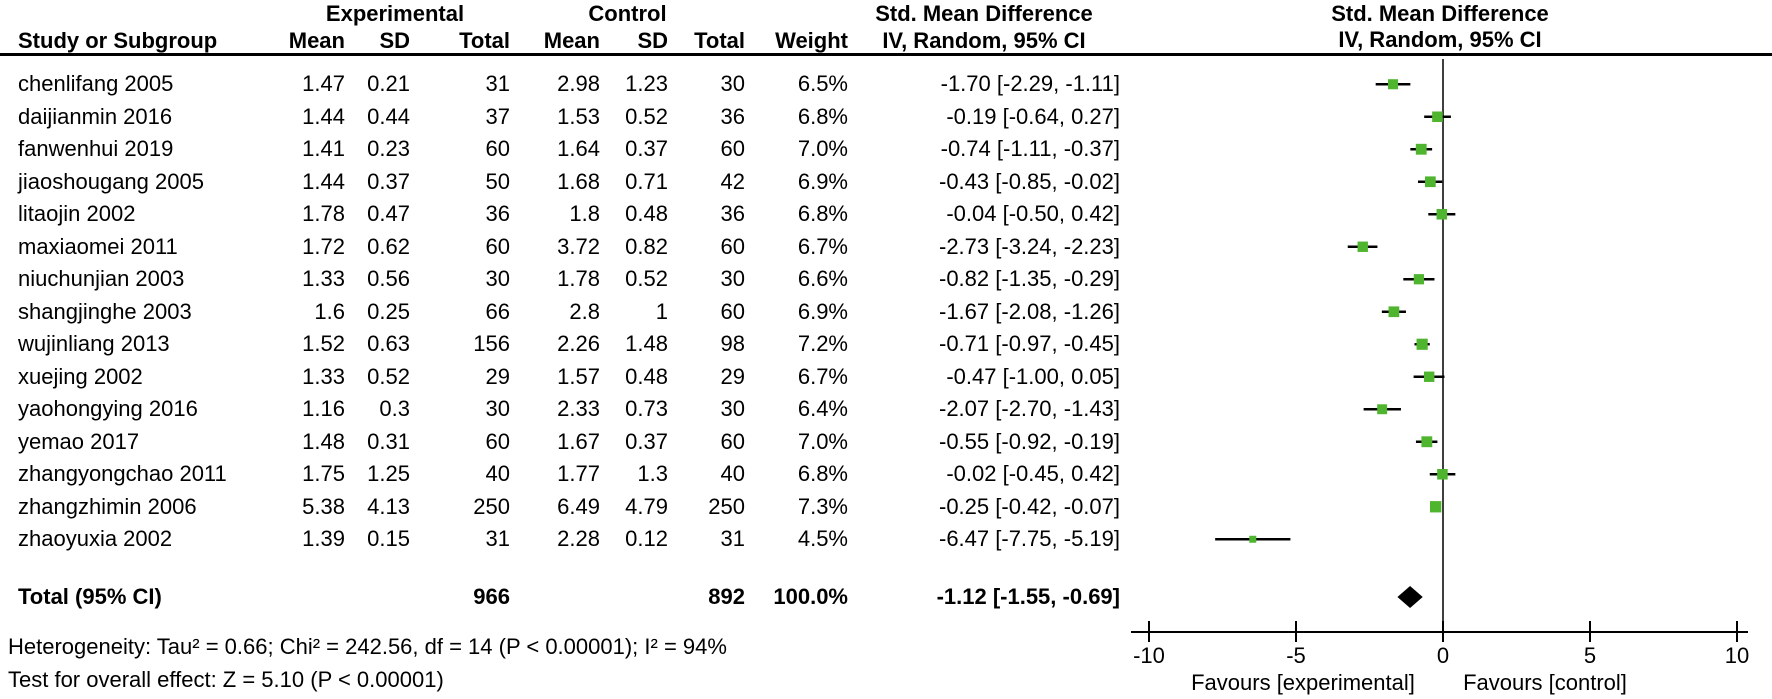 The image size is (1772, 699). Describe the element at coordinates (1590, 655) in the screenshot. I see `axis-tick-label: 5` at that location.